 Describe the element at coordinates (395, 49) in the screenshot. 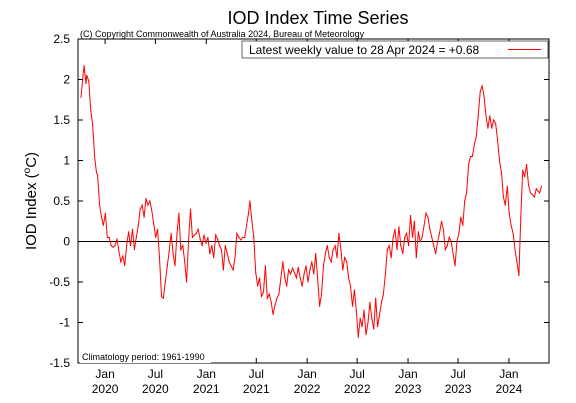

I see `legend-box` at that location.